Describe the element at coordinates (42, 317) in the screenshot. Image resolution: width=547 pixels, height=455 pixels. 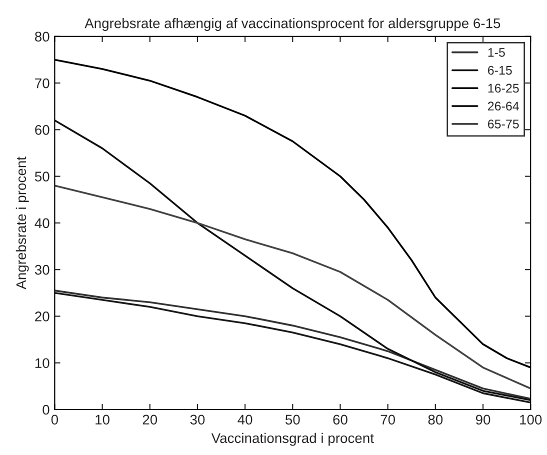
I see `y-tick-label: 20` at that location.